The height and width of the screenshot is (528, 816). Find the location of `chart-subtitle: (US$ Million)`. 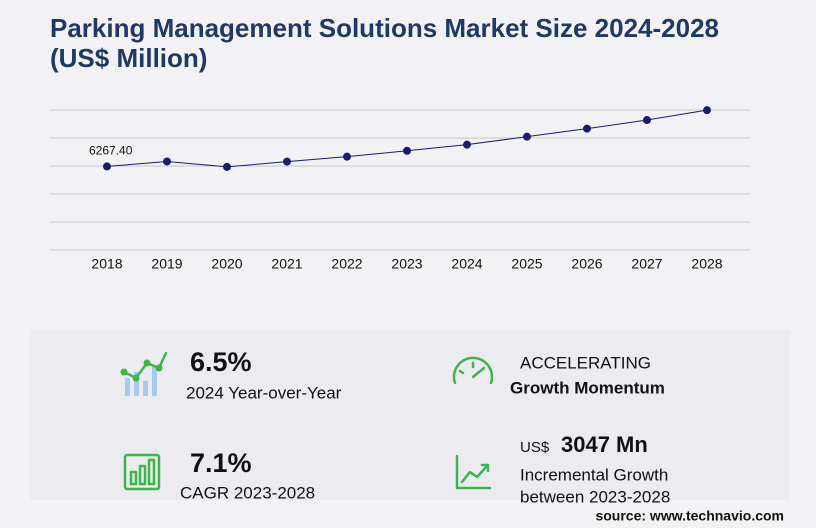

chart-subtitle: (US$ Million) is located at coordinates (128, 58).